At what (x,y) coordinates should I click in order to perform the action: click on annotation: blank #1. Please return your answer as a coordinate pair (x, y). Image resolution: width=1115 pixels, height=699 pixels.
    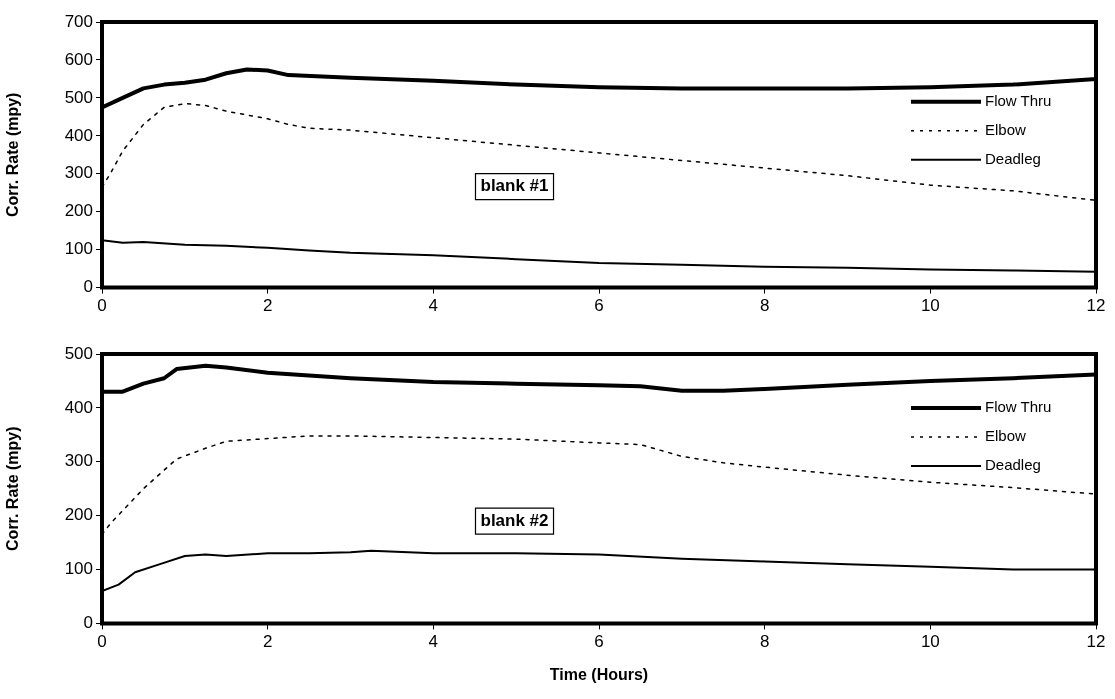
    Looking at the image, I should click on (514, 186).